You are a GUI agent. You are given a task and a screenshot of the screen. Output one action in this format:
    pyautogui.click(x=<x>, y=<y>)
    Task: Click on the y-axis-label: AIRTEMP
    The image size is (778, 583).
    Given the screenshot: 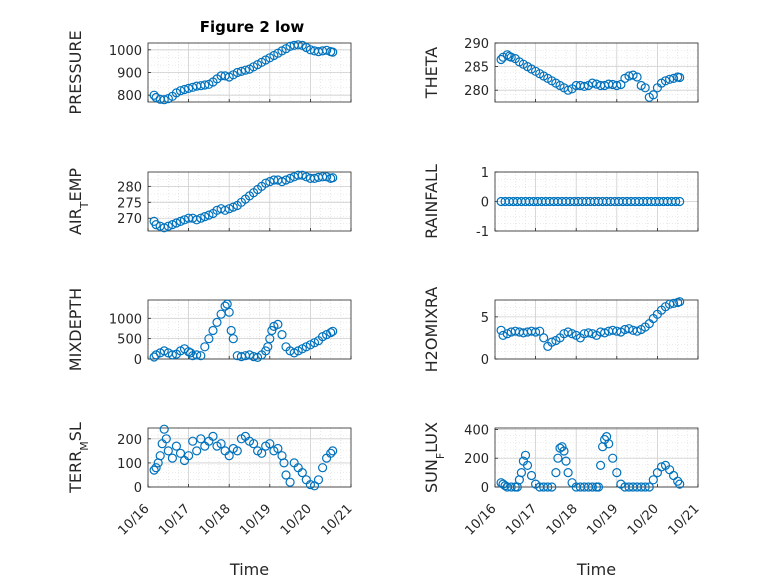 What is the action you would take?
    pyautogui.click(x=78, y=201)
    